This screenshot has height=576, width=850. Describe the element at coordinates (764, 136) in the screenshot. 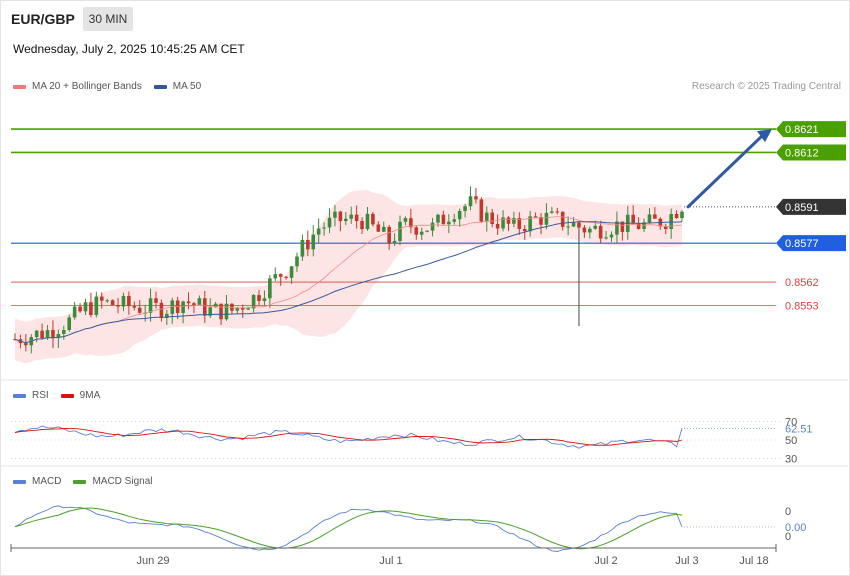

I see `projection-arrowhead` at that location.